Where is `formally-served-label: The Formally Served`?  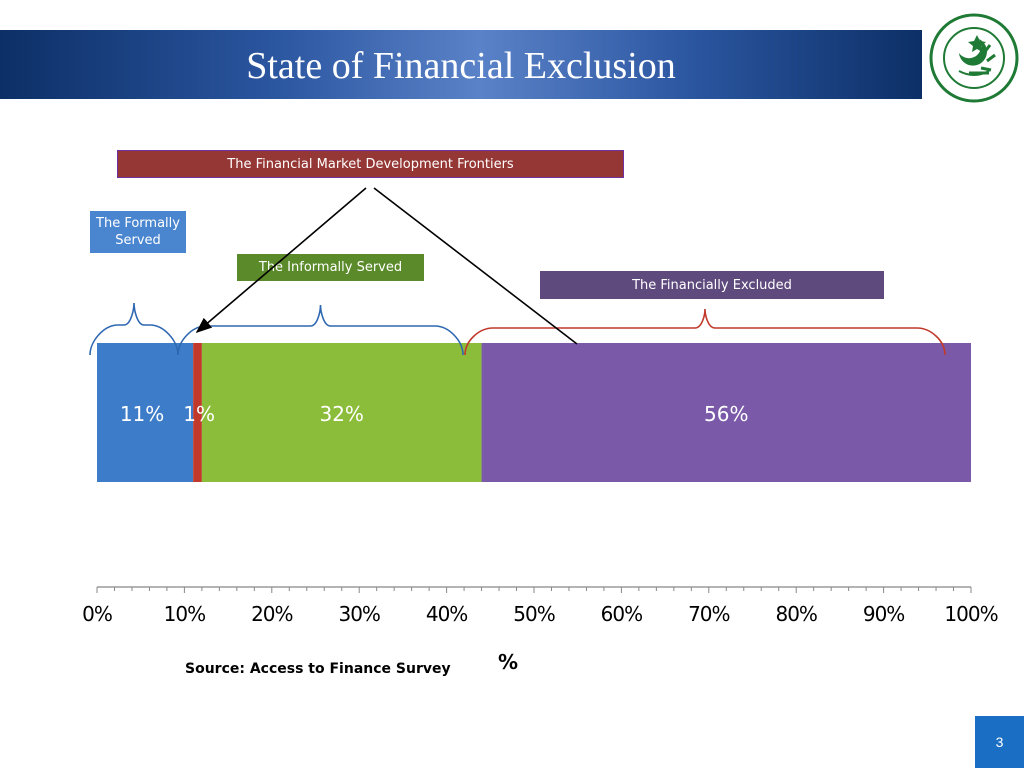
formally-served-label: The Formally Served is located at coordinates (138, 232).